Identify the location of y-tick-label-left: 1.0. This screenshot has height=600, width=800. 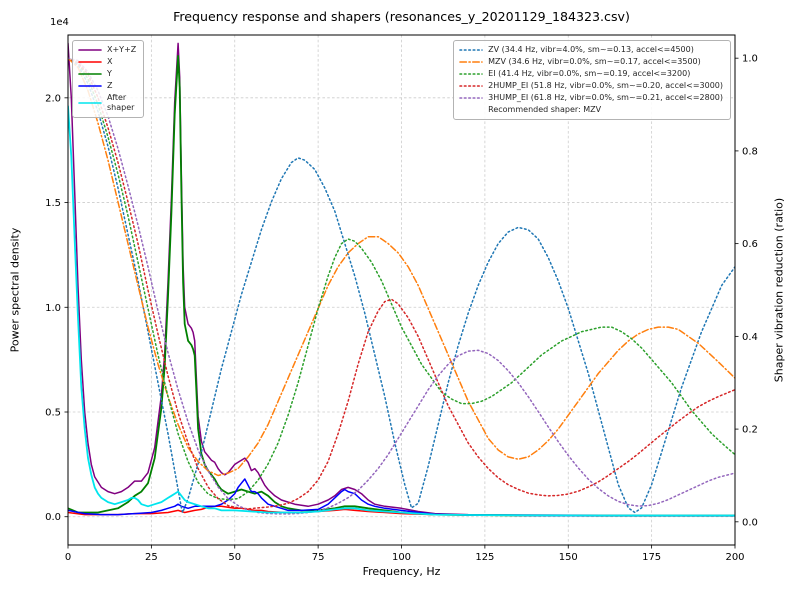
(53, 308).